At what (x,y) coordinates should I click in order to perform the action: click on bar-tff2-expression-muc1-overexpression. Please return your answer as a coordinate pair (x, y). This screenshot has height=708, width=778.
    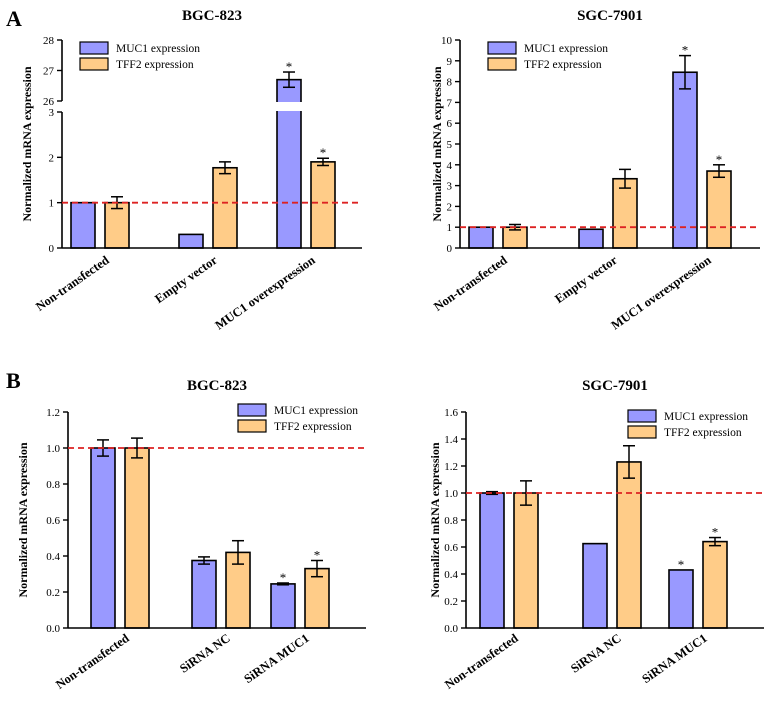
    Looking at the image, I should click on (719, 209).